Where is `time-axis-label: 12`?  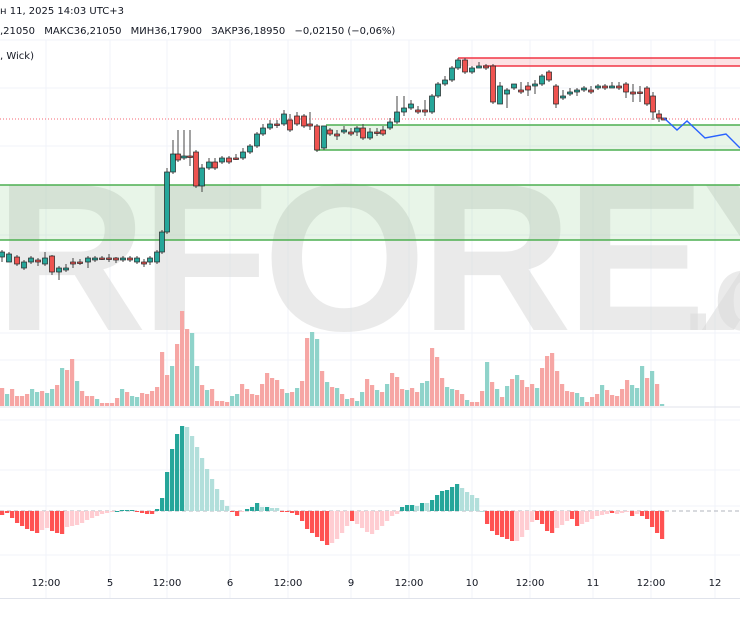 time-axis-label: 12 is located at coordinates (715, 583).